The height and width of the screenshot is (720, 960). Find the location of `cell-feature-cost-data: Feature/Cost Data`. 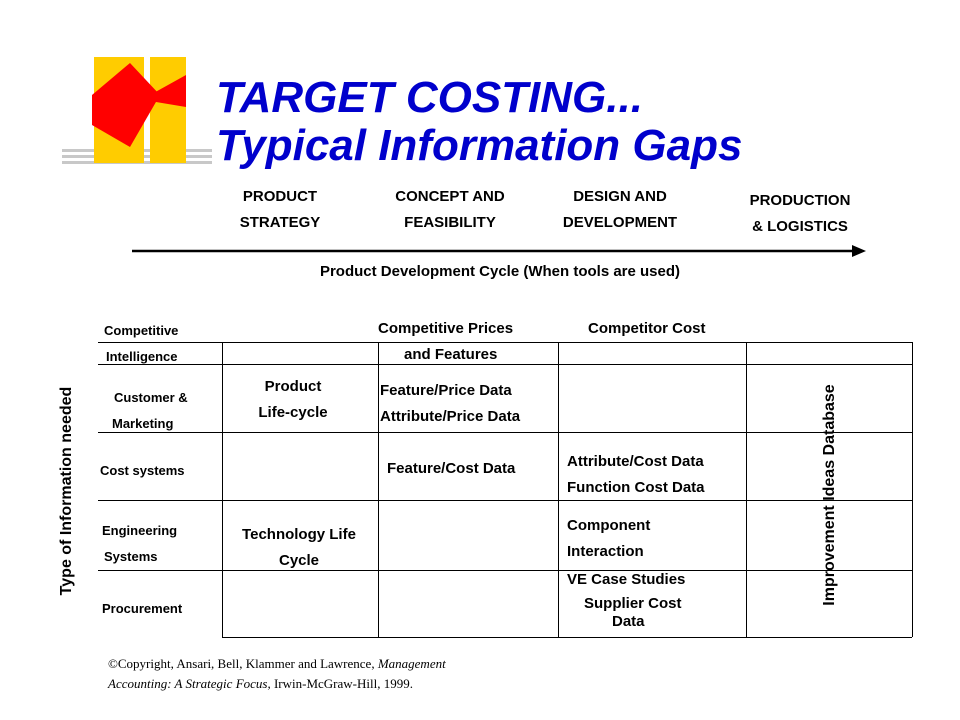

cell-feature-cost-data: Feature/Cost Data is located at coordinates (451, 468).